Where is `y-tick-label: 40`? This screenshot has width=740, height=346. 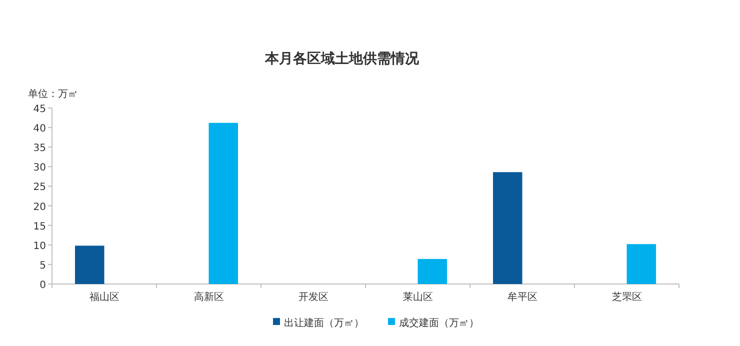 y-tick-label: 40 is located at coordinates (39, 129).